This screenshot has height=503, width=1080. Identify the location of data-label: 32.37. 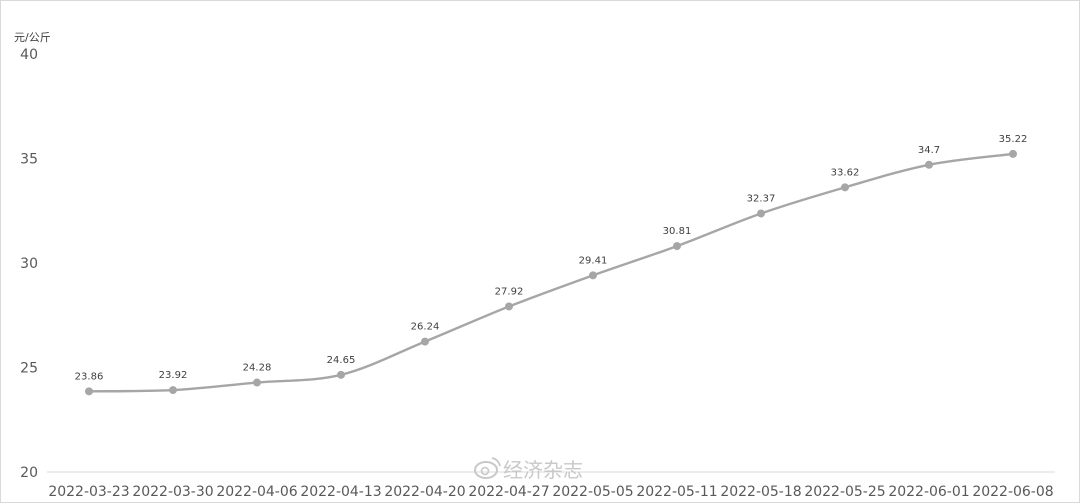
(761, 198).